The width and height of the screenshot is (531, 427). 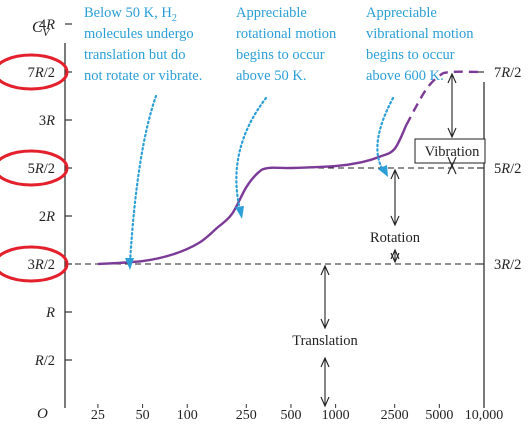 I want to click on region-label-translation: Translation, so click(x=325, y=341).